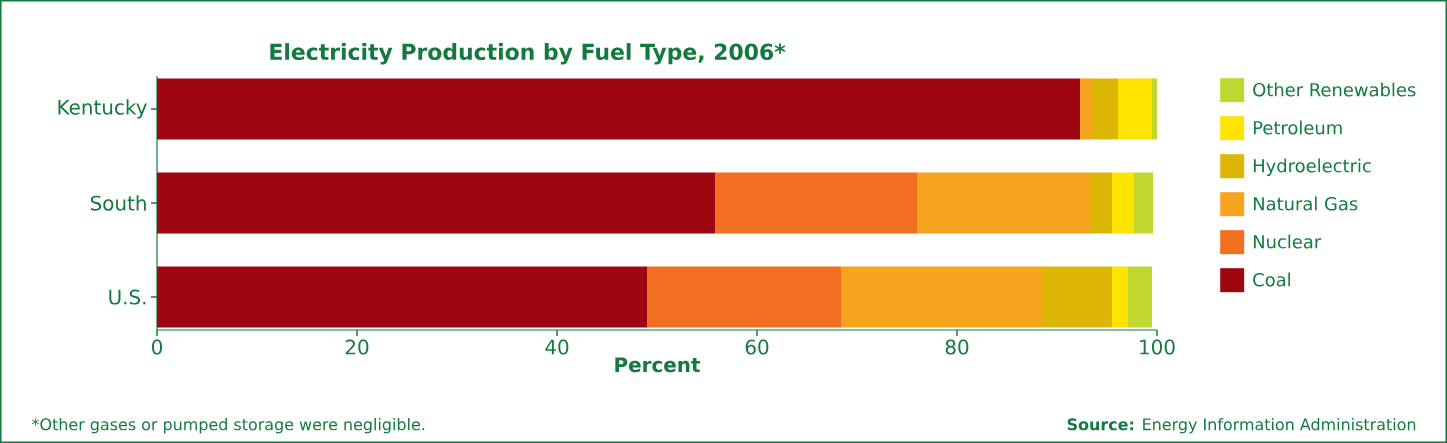  Describe the element at coordinates (102, 109) in the screenshot. I see `y-tick-label: Kentucky` at that location.